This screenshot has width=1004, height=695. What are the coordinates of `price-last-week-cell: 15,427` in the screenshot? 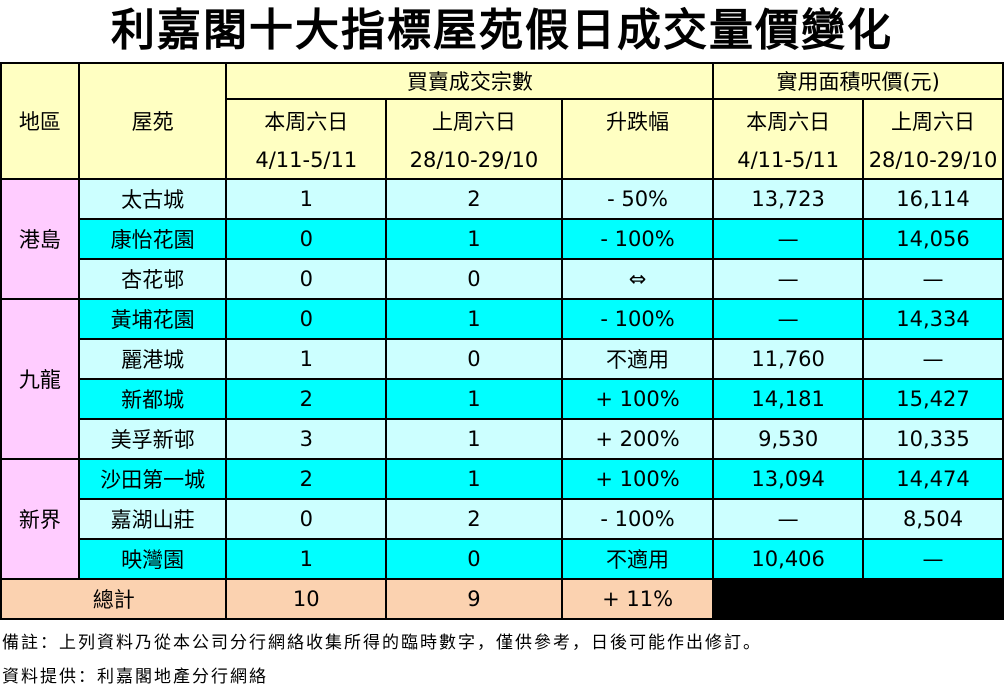 It's located at (933, 399).